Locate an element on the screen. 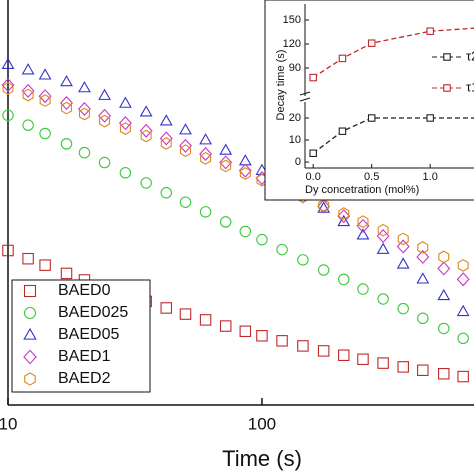 This screenshot has height=474, width=474. inset-legend-label: τ1 is located at coordinates (470, 86).